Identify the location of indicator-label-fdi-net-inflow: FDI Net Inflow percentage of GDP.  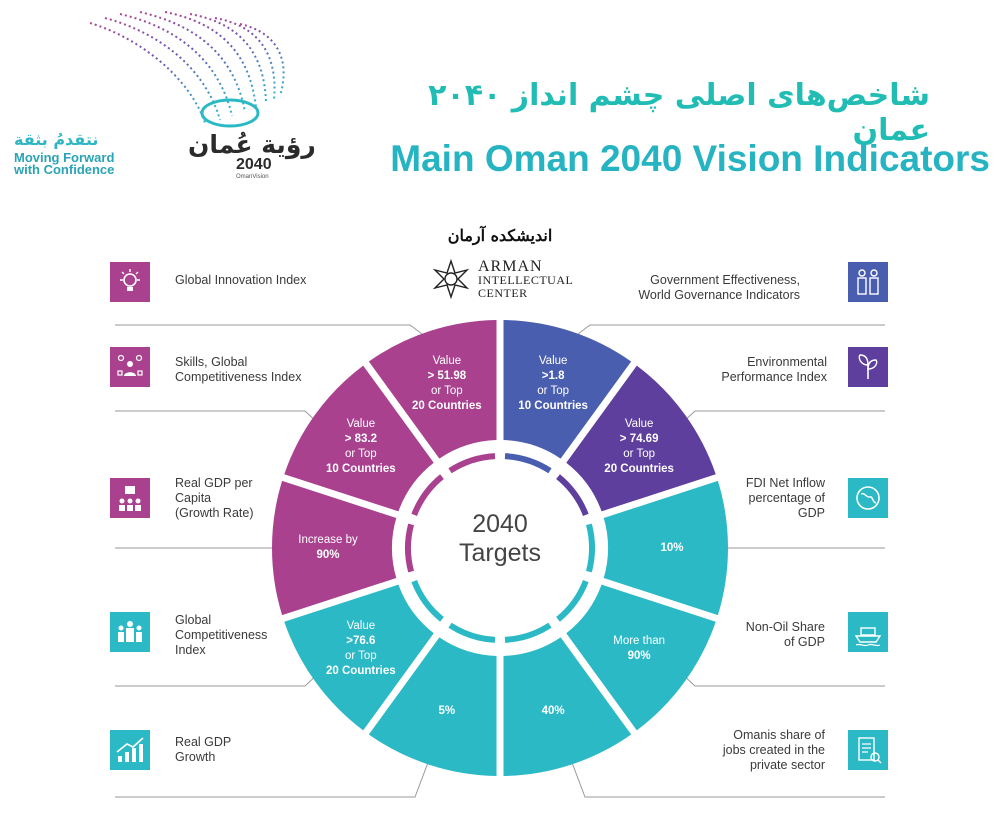
(785, 498).